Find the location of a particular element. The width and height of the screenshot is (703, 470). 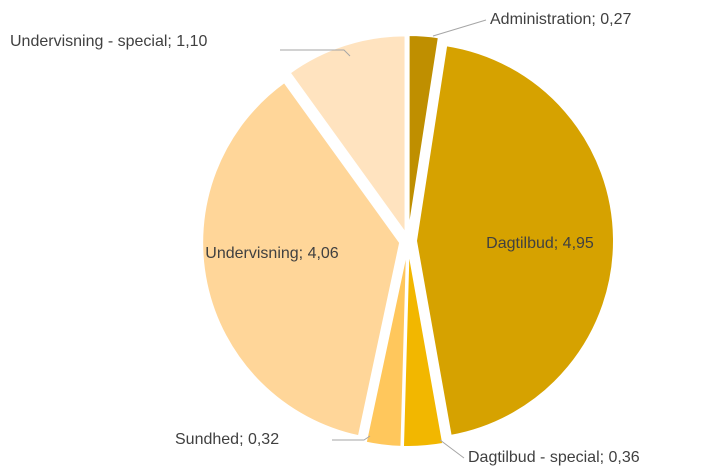

data-label: Sundhed; 0,32 is located at coordinates (227, 439).